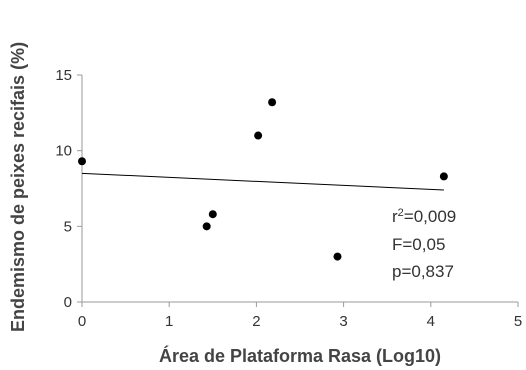 This screenshot has height=370, width=526. Describe the element at coordinates (82, 321) in the screenshot. I see `x-tick-label: 0` at that location.